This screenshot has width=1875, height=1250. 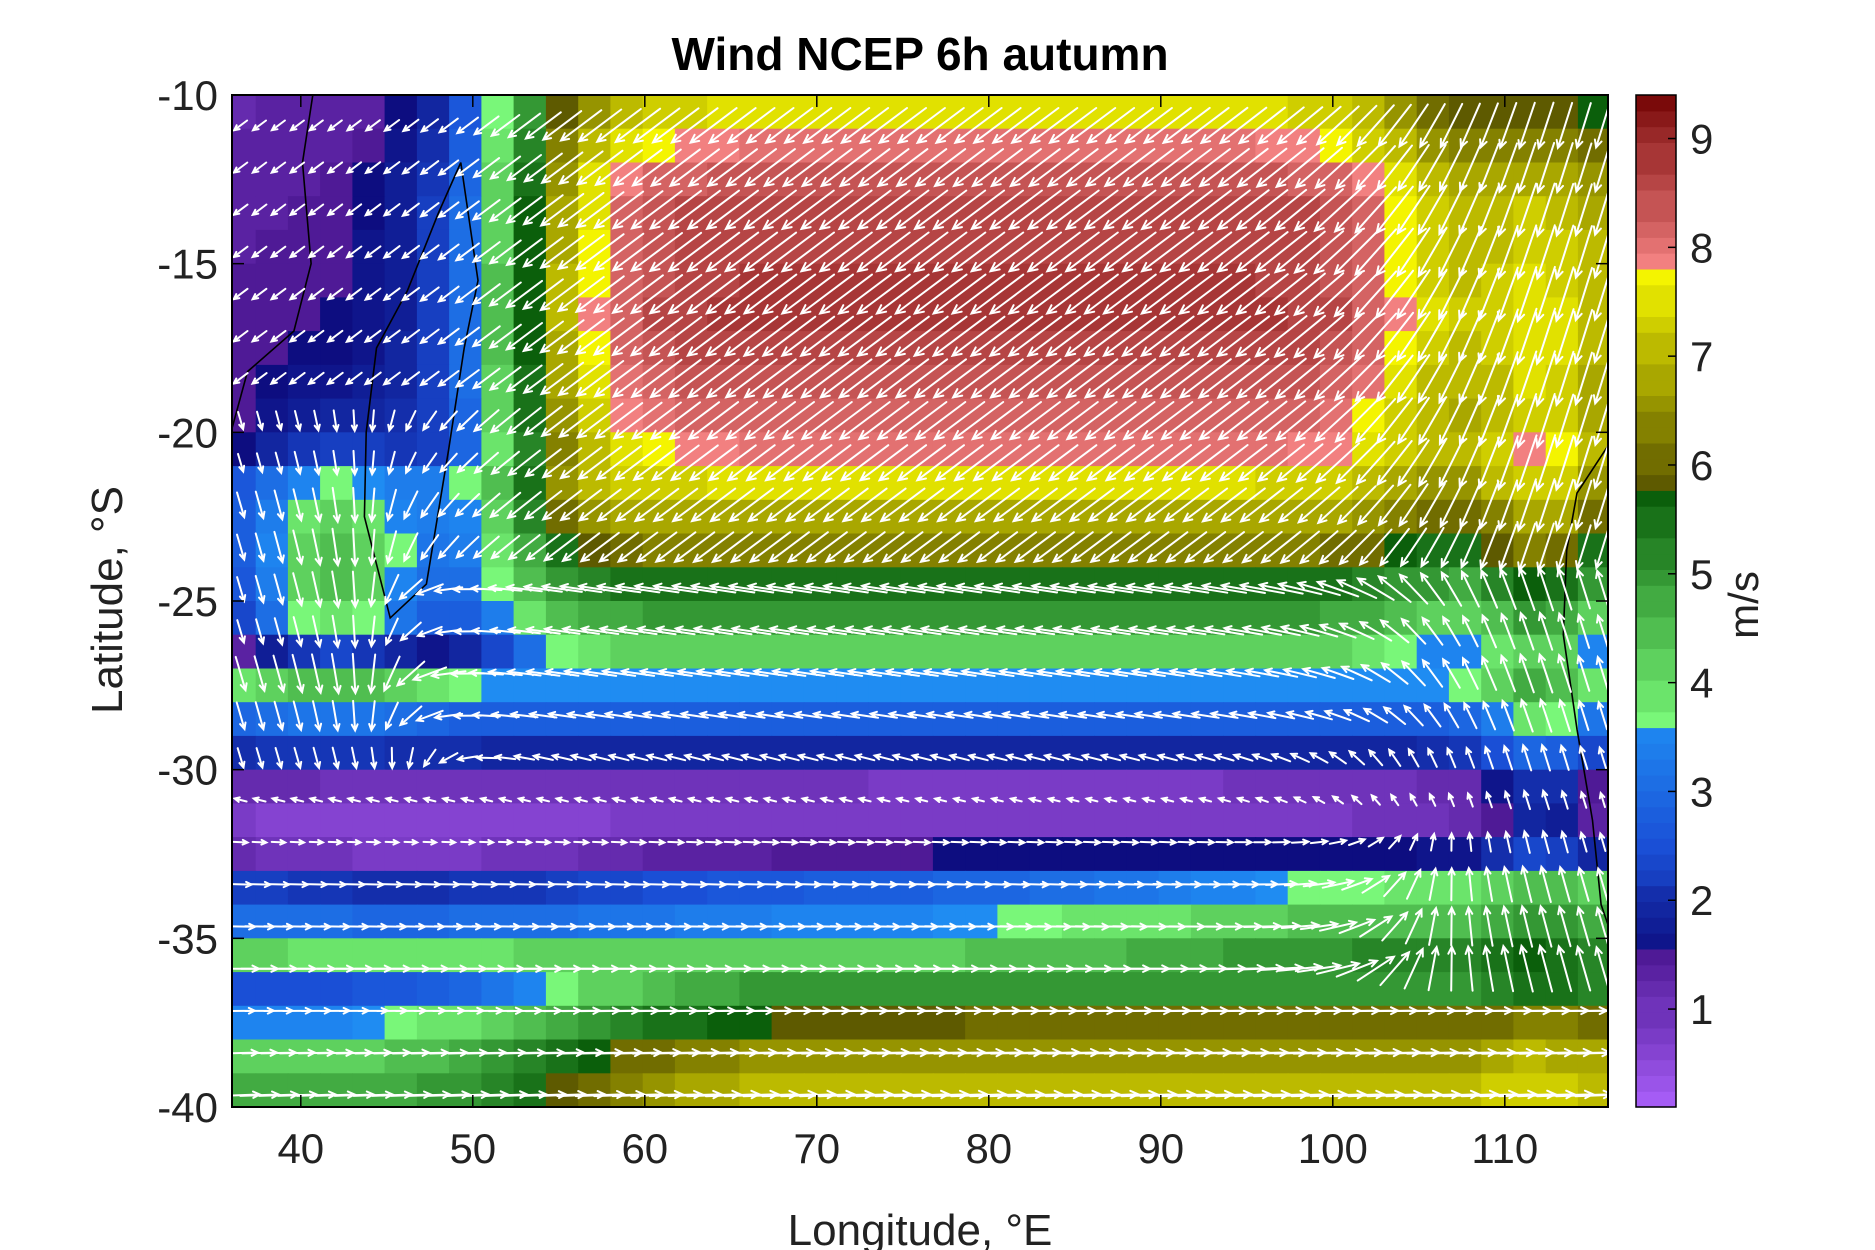 What do you see at coordinates (187, 938) in the screenshot?
I see `y-tick-label: -35` at bounding box center [187, 938].